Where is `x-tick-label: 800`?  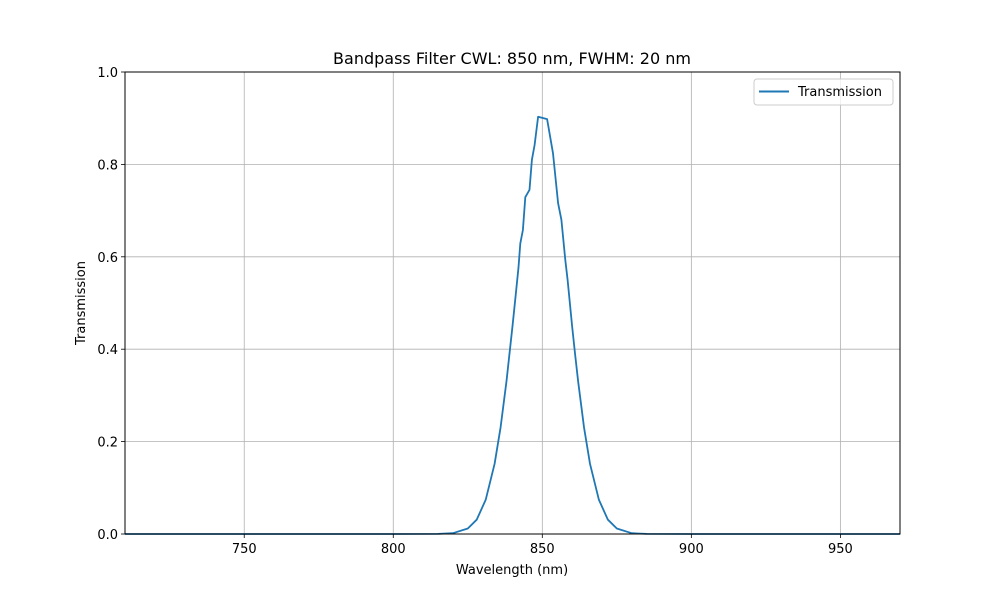 x-tick-label: 800 is located at coordinates (393, 549).